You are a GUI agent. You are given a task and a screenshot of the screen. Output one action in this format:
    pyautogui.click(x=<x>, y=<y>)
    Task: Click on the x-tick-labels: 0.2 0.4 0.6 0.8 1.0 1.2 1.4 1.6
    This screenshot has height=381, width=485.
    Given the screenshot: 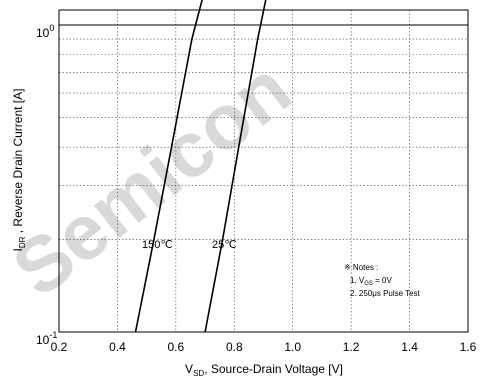 What is the action you would take?
    pyautogui.click(x=264, y=347)
    